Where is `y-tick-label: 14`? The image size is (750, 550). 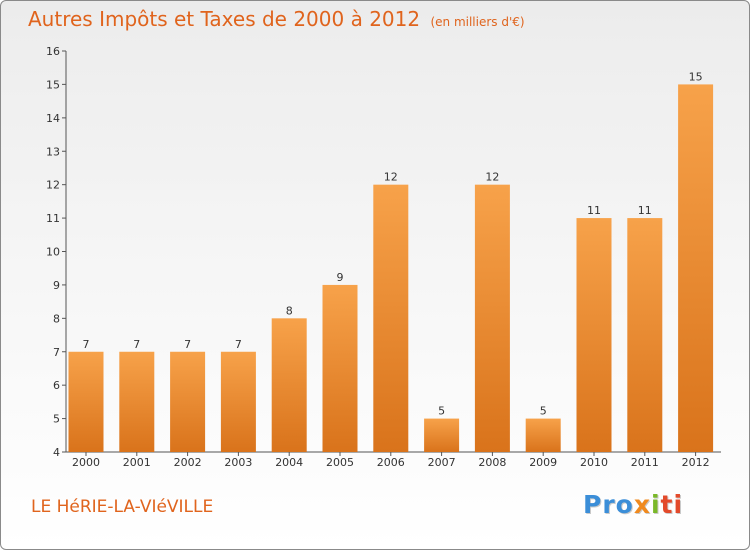 y-tick-label: 14 is located at coordinates (53, 118).